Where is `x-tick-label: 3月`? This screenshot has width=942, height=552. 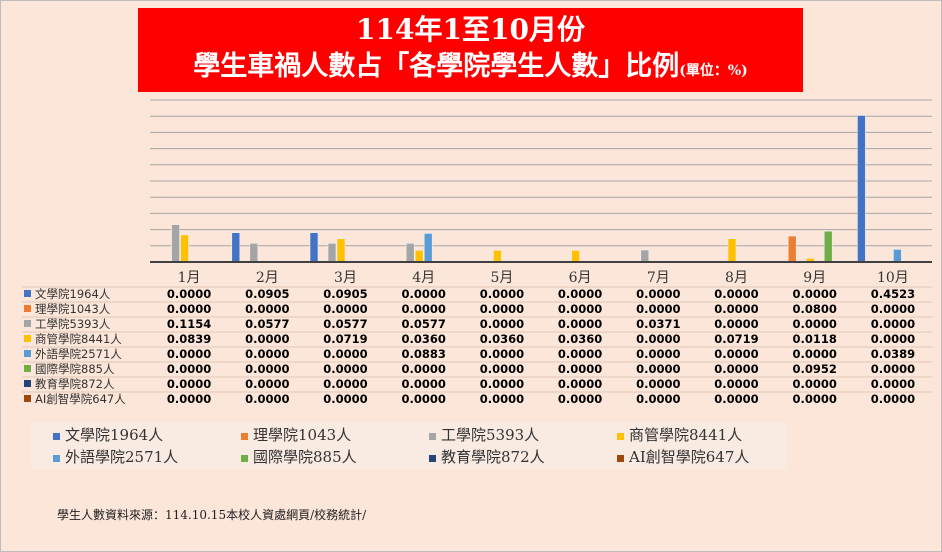
x-tick-label: 3月 is located at coordinates (345, 278).